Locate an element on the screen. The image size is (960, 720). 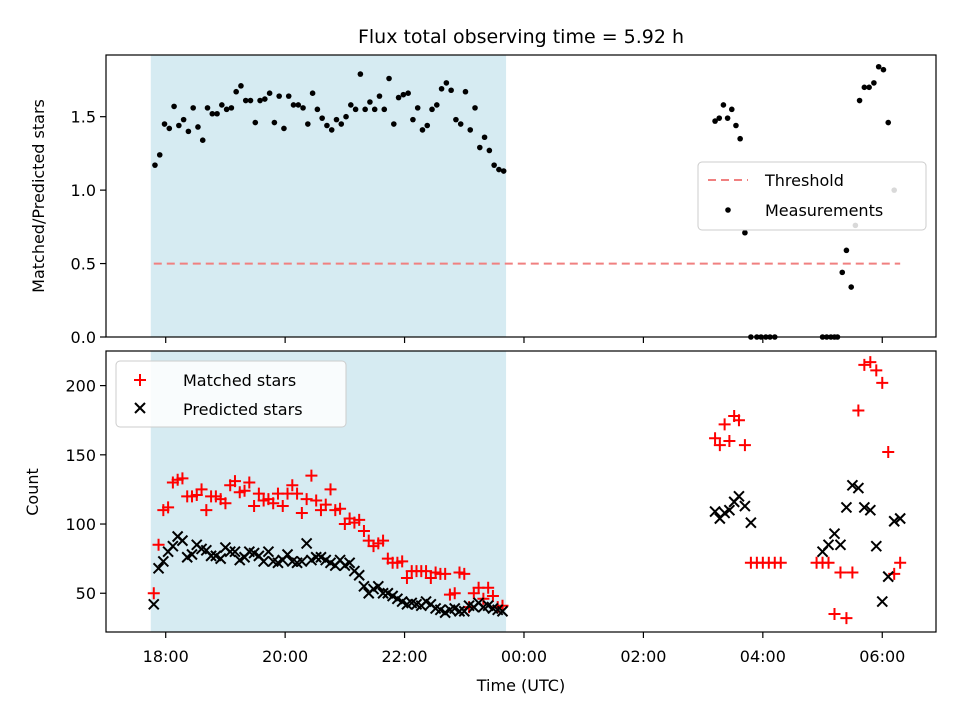
bottom-y-axis-label: Count is located at coordinates (32, 492).